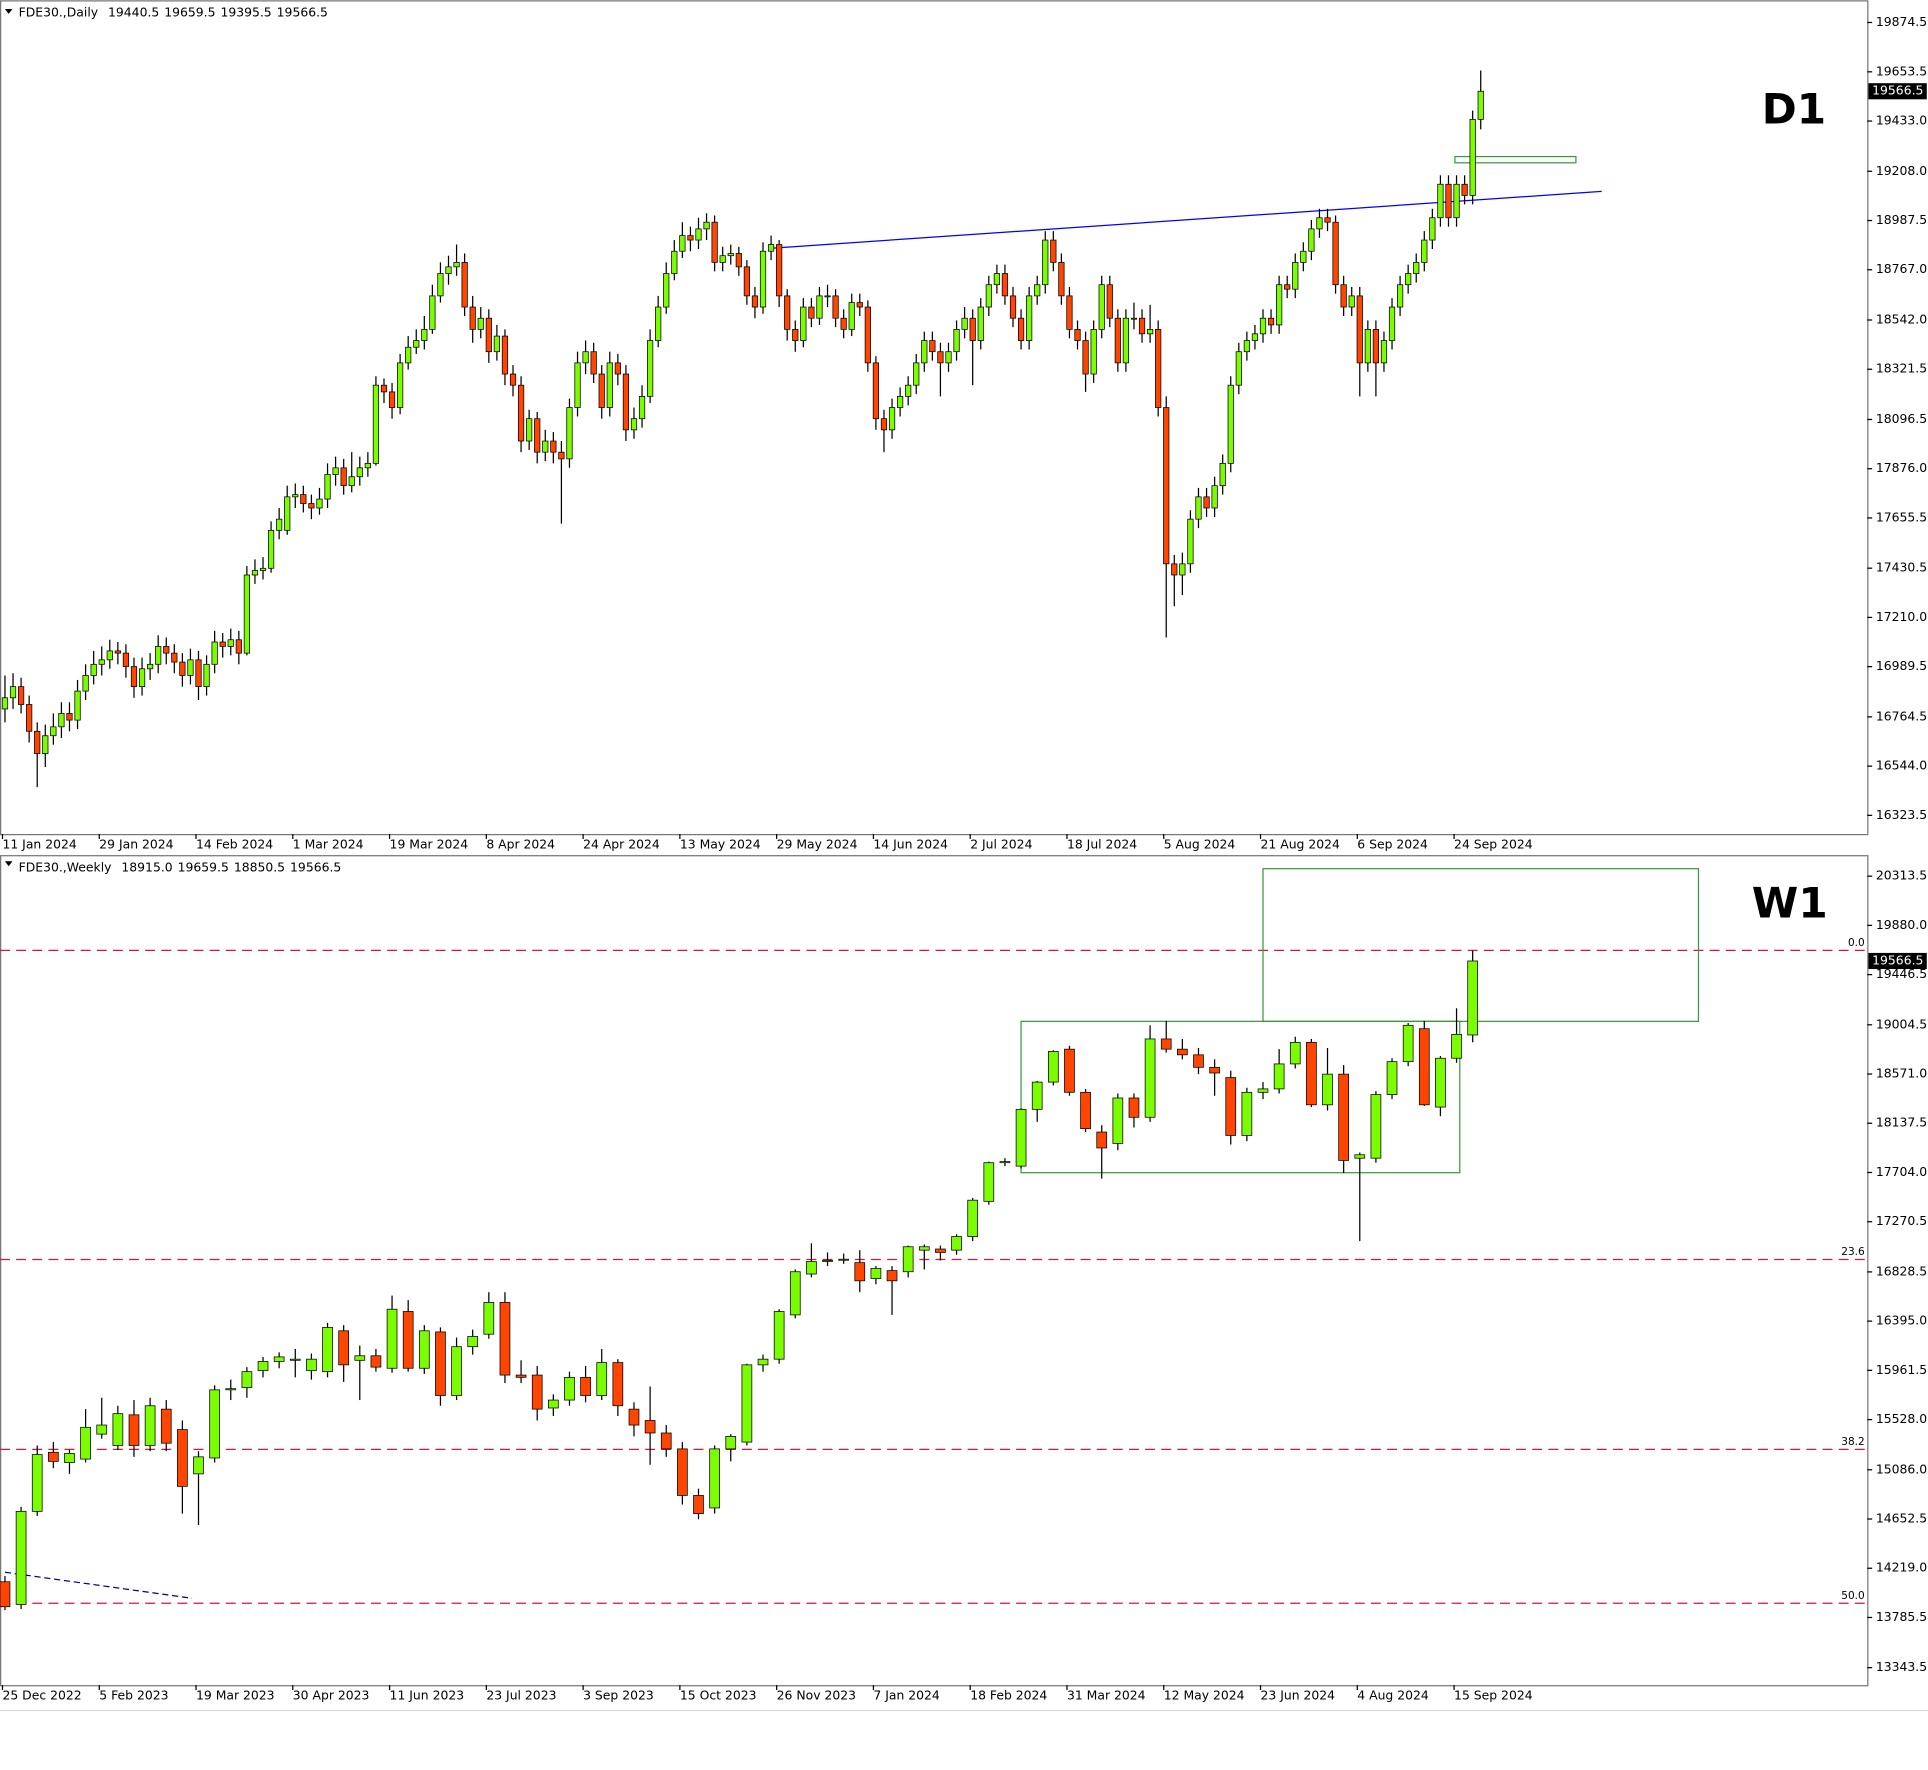 This screenshot has height=1770, width=1928. Describe the element at coordinates (1240, 1097) in the screenshot. I see `zone-rectangle` at that location.